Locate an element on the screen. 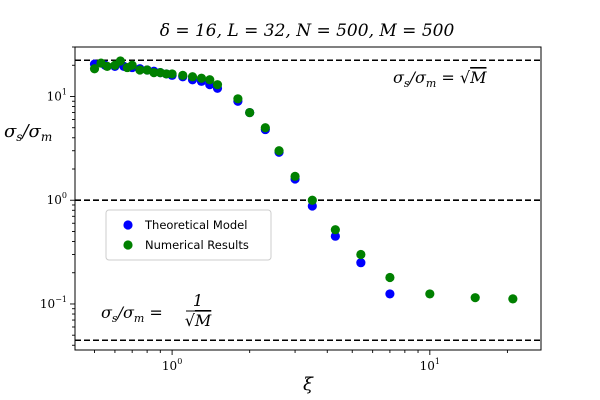  fraction-numerator: 1 is located at coordinates (198, 300).